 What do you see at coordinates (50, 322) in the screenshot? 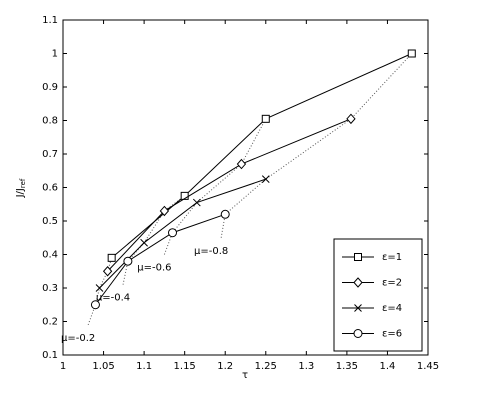
I see `y-tick-label: 0.2` at bounding box center [50, 322].